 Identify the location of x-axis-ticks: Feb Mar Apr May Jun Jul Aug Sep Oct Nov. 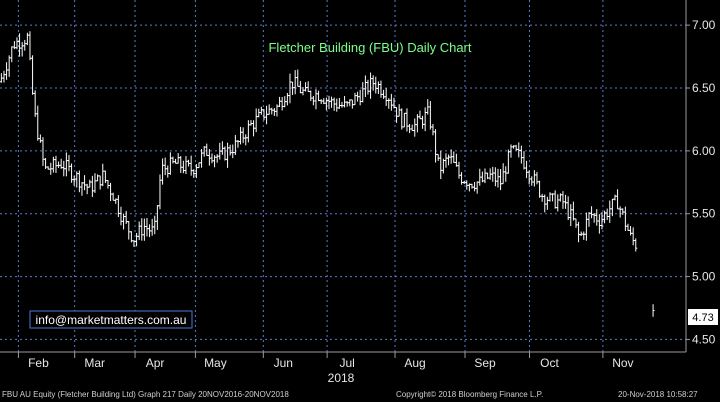
(325, 361).